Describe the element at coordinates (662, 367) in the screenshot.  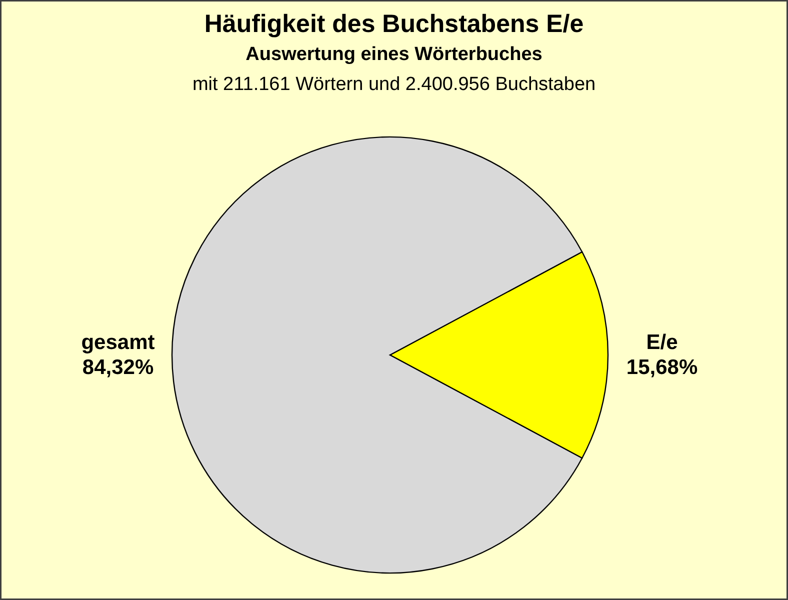
I see `data-label: 15,68%` at that location.